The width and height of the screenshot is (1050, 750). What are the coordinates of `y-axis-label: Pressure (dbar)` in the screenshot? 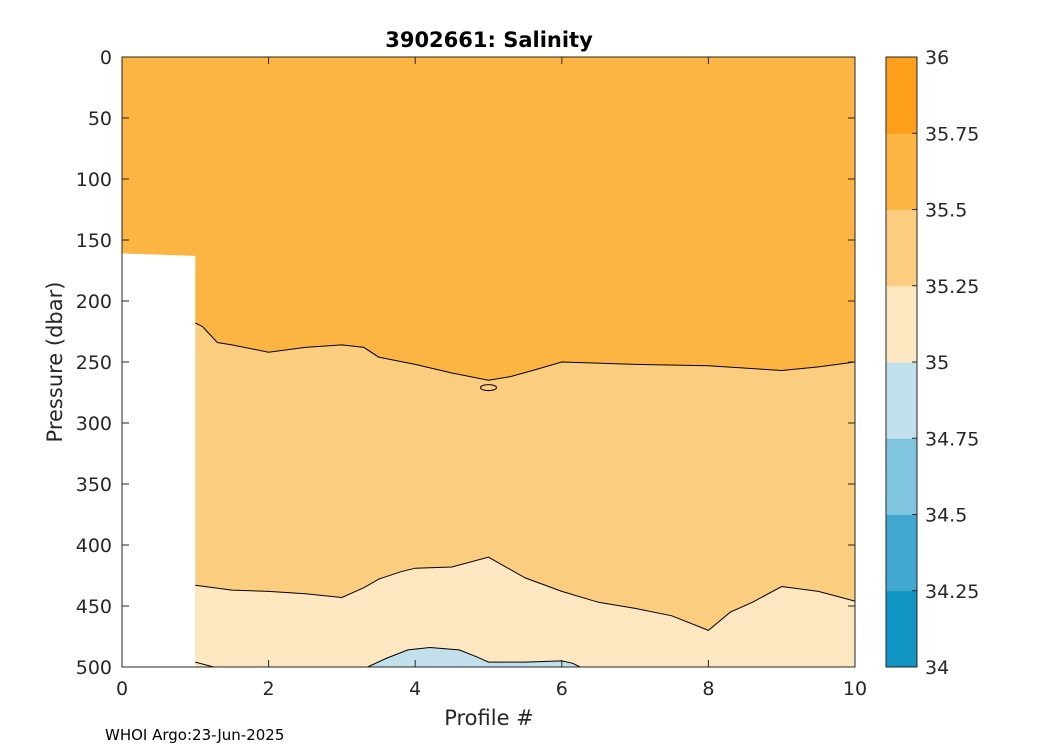 It's located at (55, 362).